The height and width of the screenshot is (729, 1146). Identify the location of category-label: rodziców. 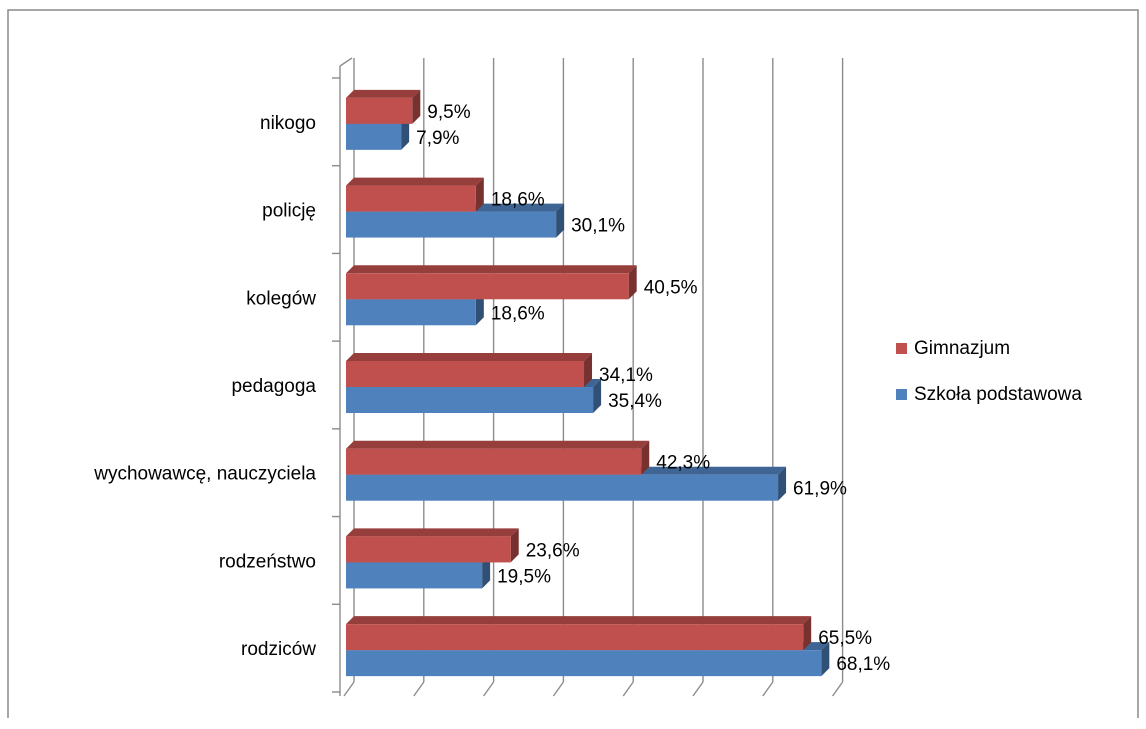
(278, 649).